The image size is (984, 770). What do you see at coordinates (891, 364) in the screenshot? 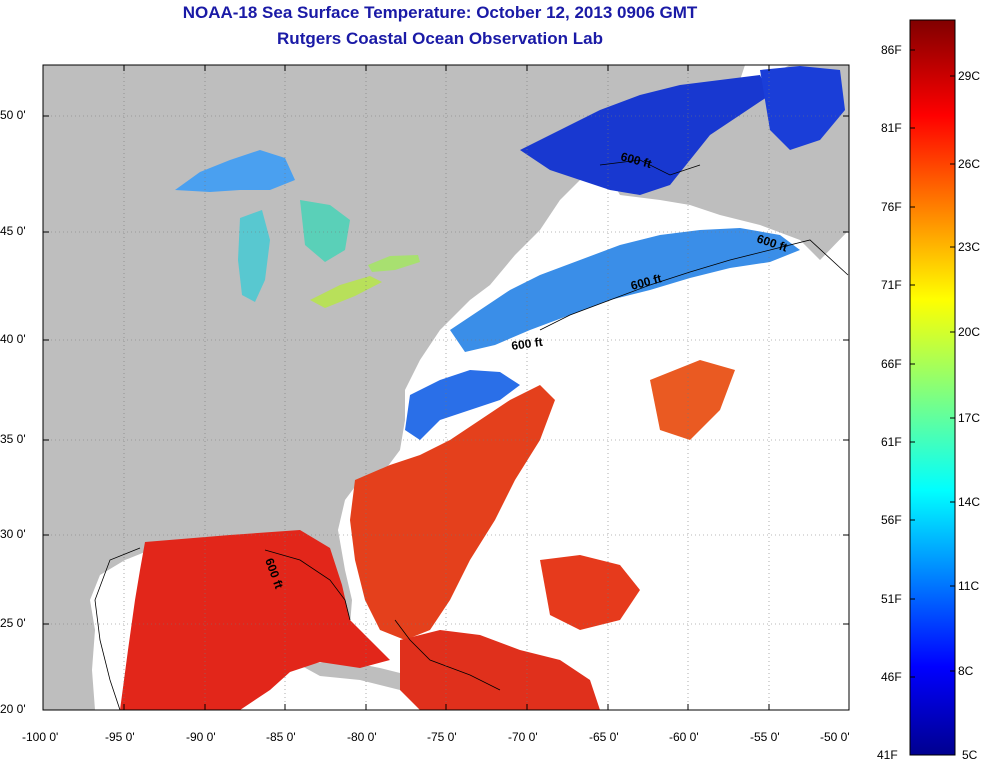
I see `colorbar-f-label-66: 66F` at bounding box center [891, 364].